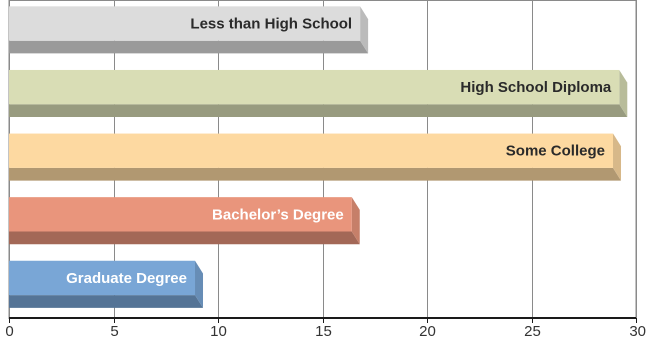 Image resolution: width=648 pixels, height=343 pixels. What do you see at coordinates (114, 331) in the screenshot?
I see `x-tick-label: 5` at bounding box center [114, 331].